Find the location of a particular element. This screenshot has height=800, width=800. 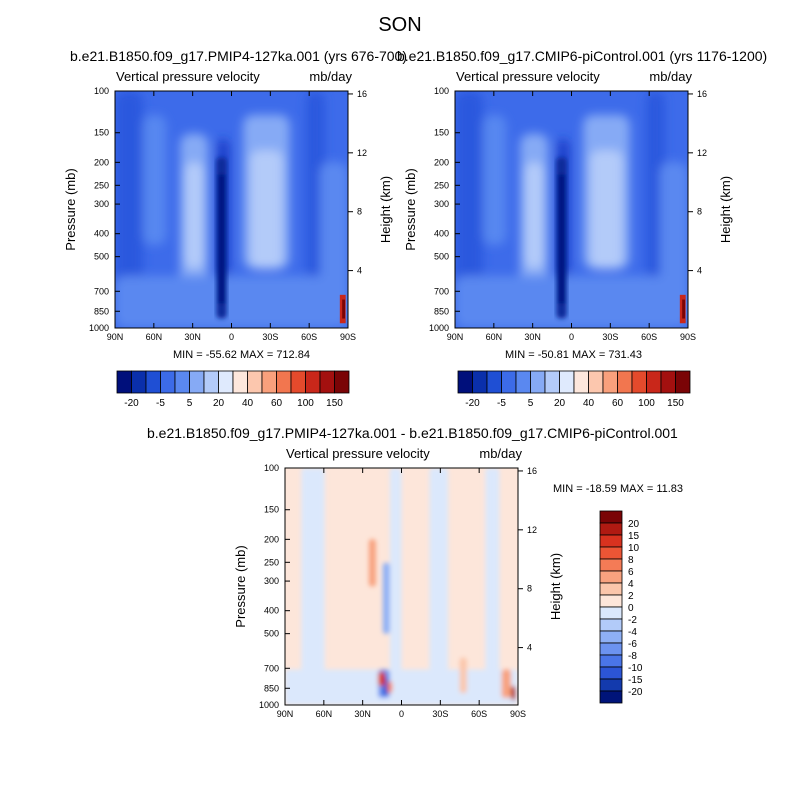

panel-3-minmax: MIN = -18.59 MAX = 11.83 is located at coordinates (618, 489).